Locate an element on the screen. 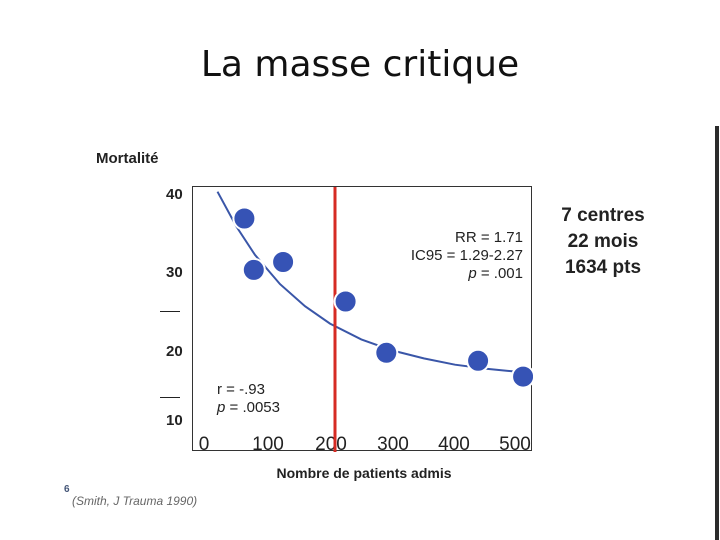 This screenshot has width=720, height=540. x-tick-label: 400 is located at coordinates (454, 444).